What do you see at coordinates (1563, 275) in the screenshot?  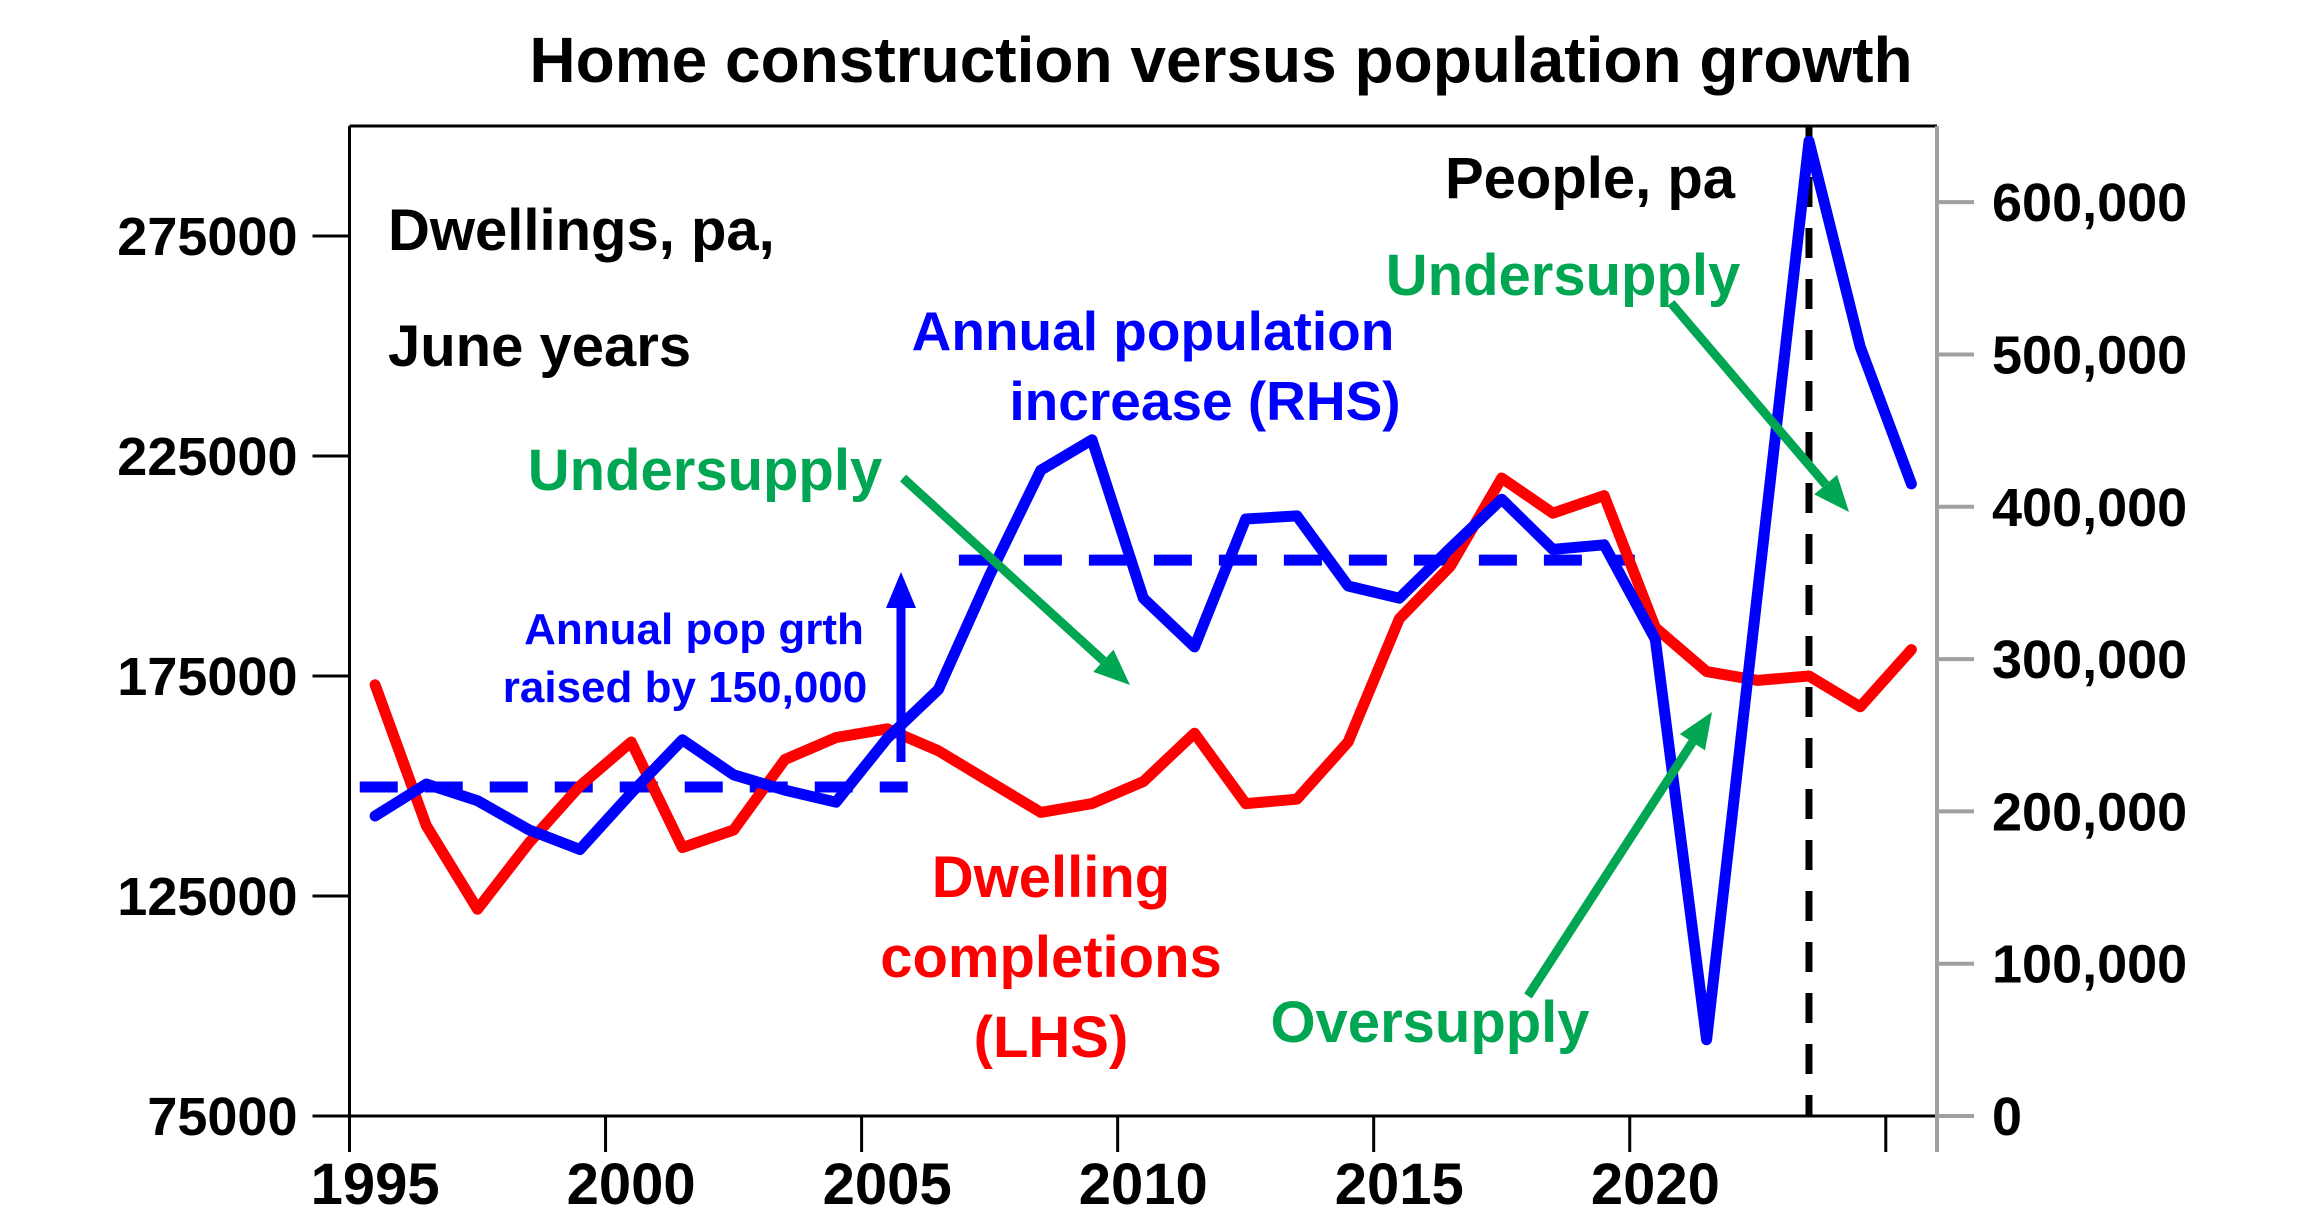 I see `undersupply-right-label: Undersupply` at bounding box center [1563, 275].